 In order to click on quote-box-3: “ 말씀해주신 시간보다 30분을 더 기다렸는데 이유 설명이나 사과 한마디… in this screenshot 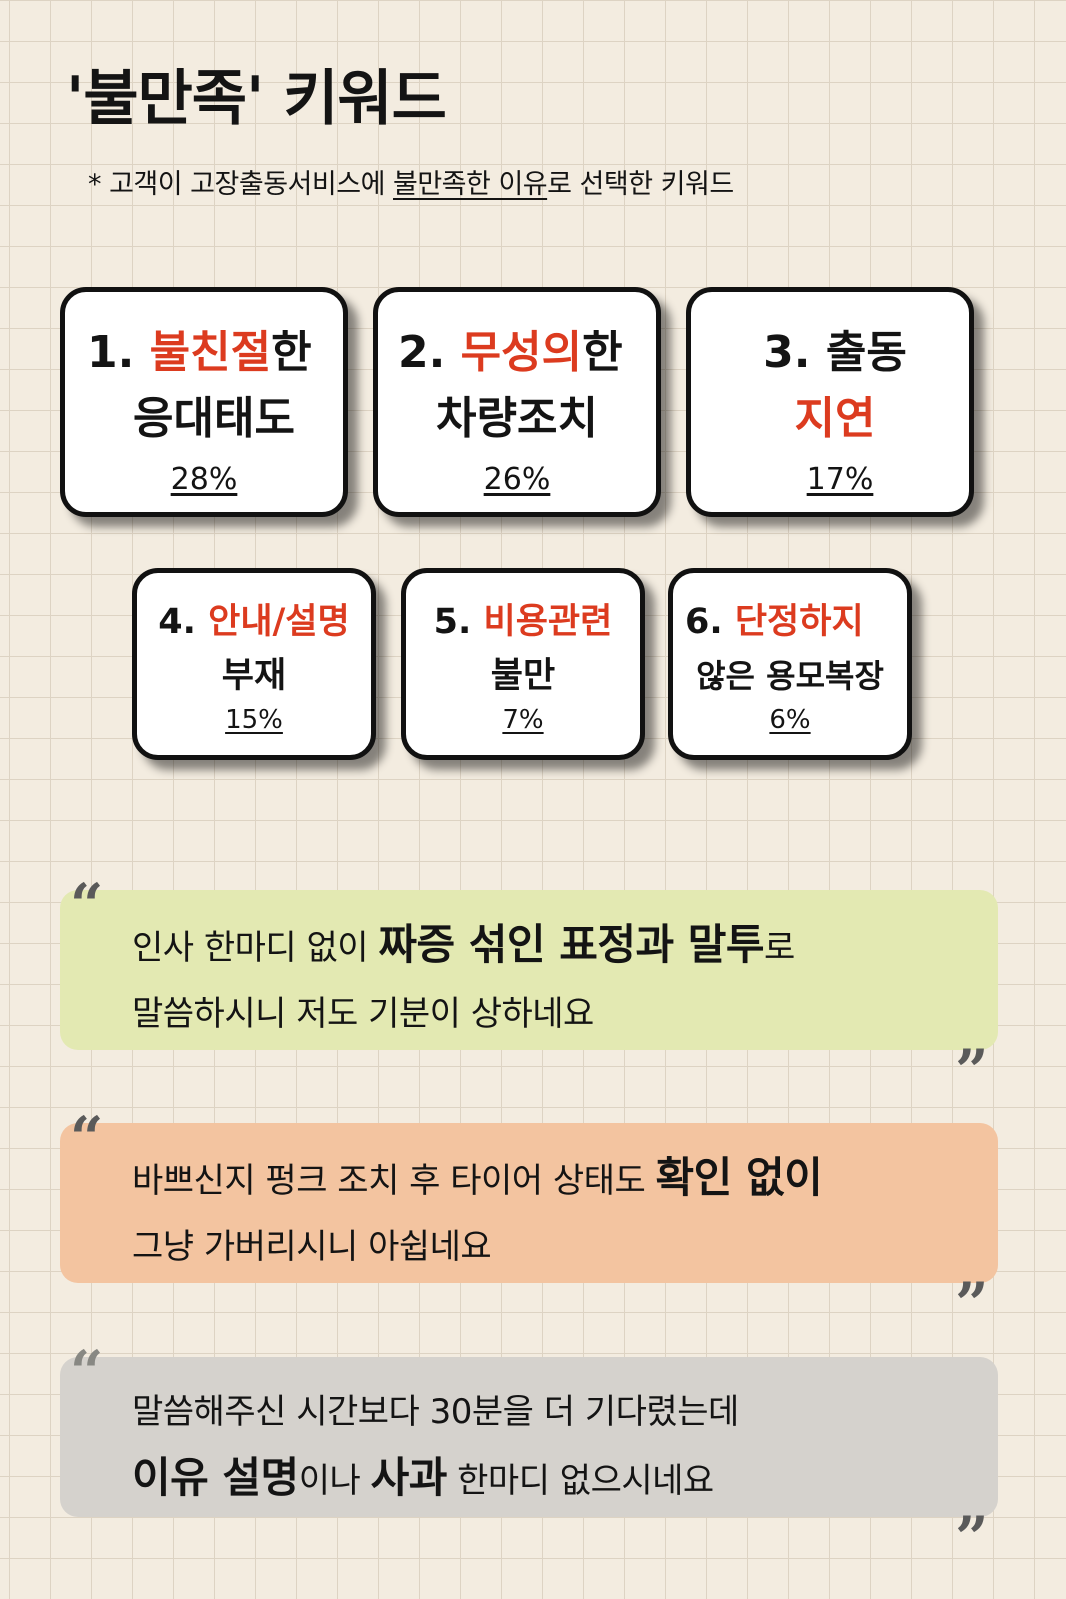, I will do `click(529, 1455)`.